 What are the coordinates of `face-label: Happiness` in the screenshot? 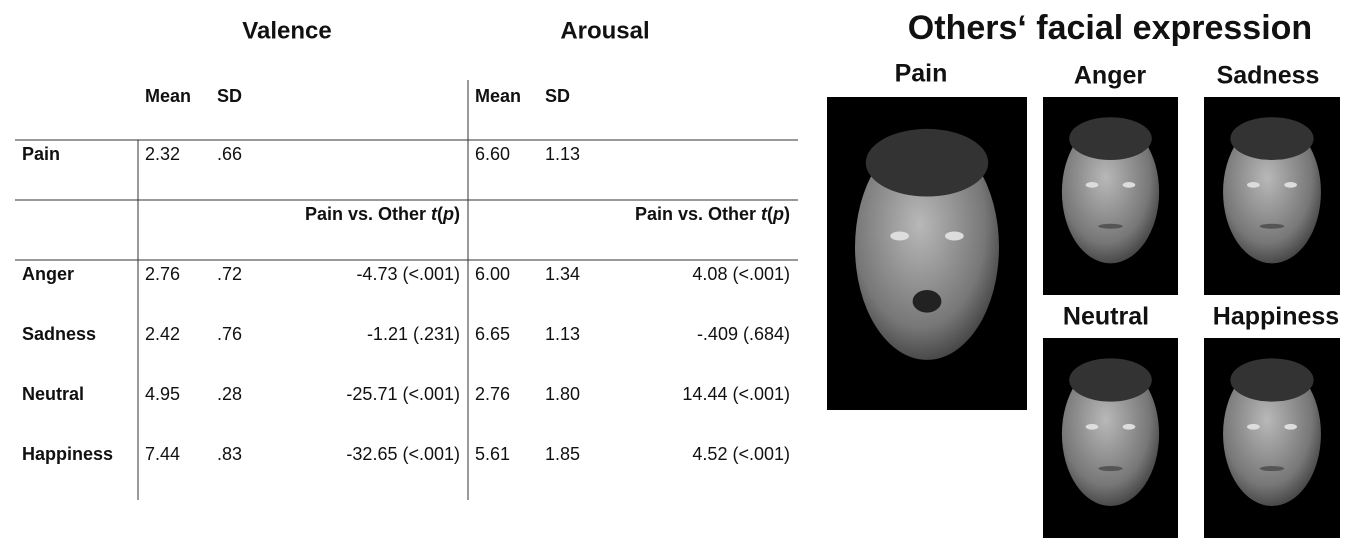 It's located at (1276, 317).